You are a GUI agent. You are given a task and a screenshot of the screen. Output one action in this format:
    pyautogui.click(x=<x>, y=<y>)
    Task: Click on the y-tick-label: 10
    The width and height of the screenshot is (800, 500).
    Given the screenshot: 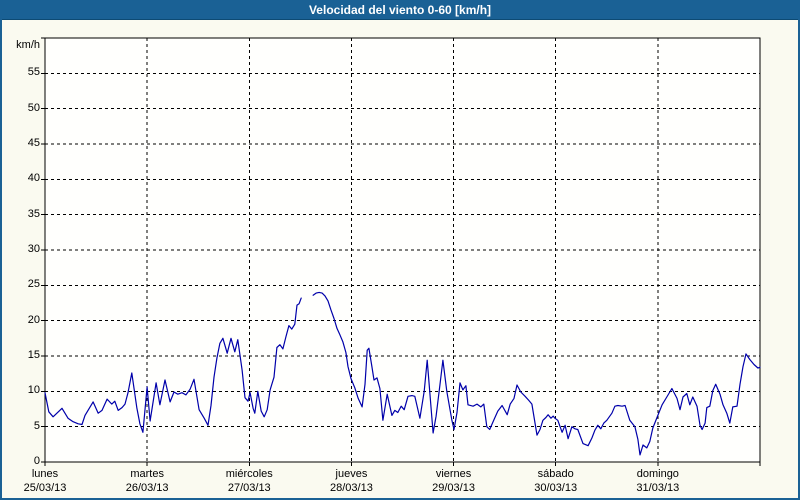 What is the action you would take?
    pyautogui.click(x=33, y=390)
    